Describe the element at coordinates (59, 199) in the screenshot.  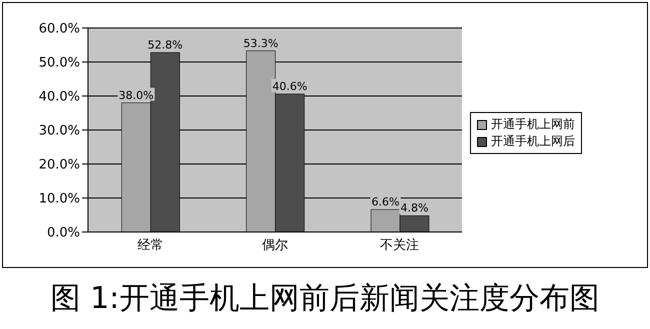
I see `y-tick-label: 10.0%` at that location.